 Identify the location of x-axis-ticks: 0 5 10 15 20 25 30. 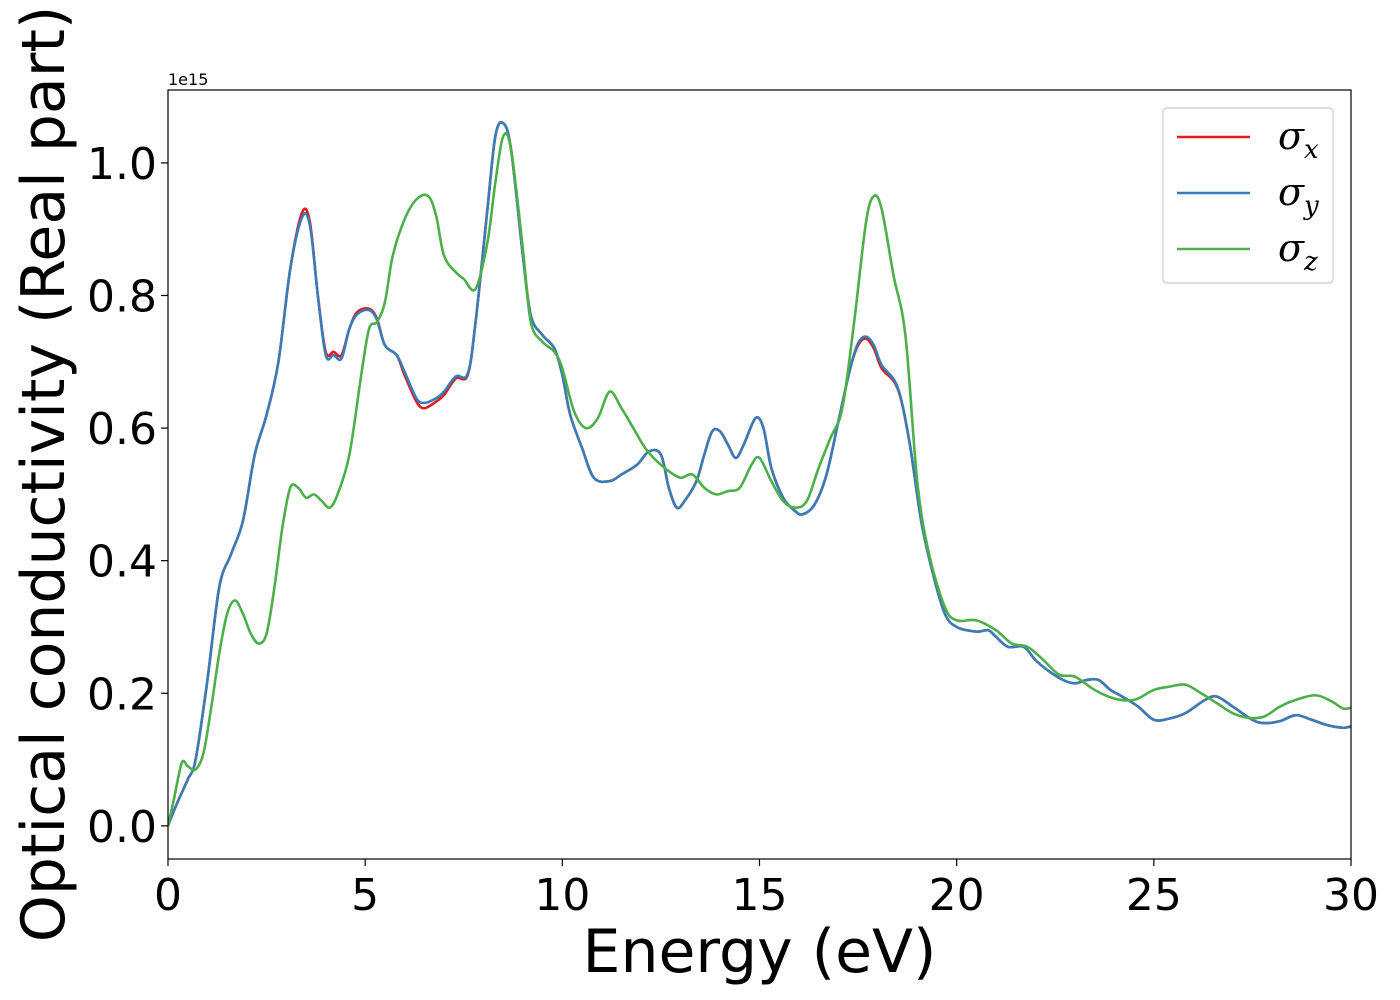
(766, 890).